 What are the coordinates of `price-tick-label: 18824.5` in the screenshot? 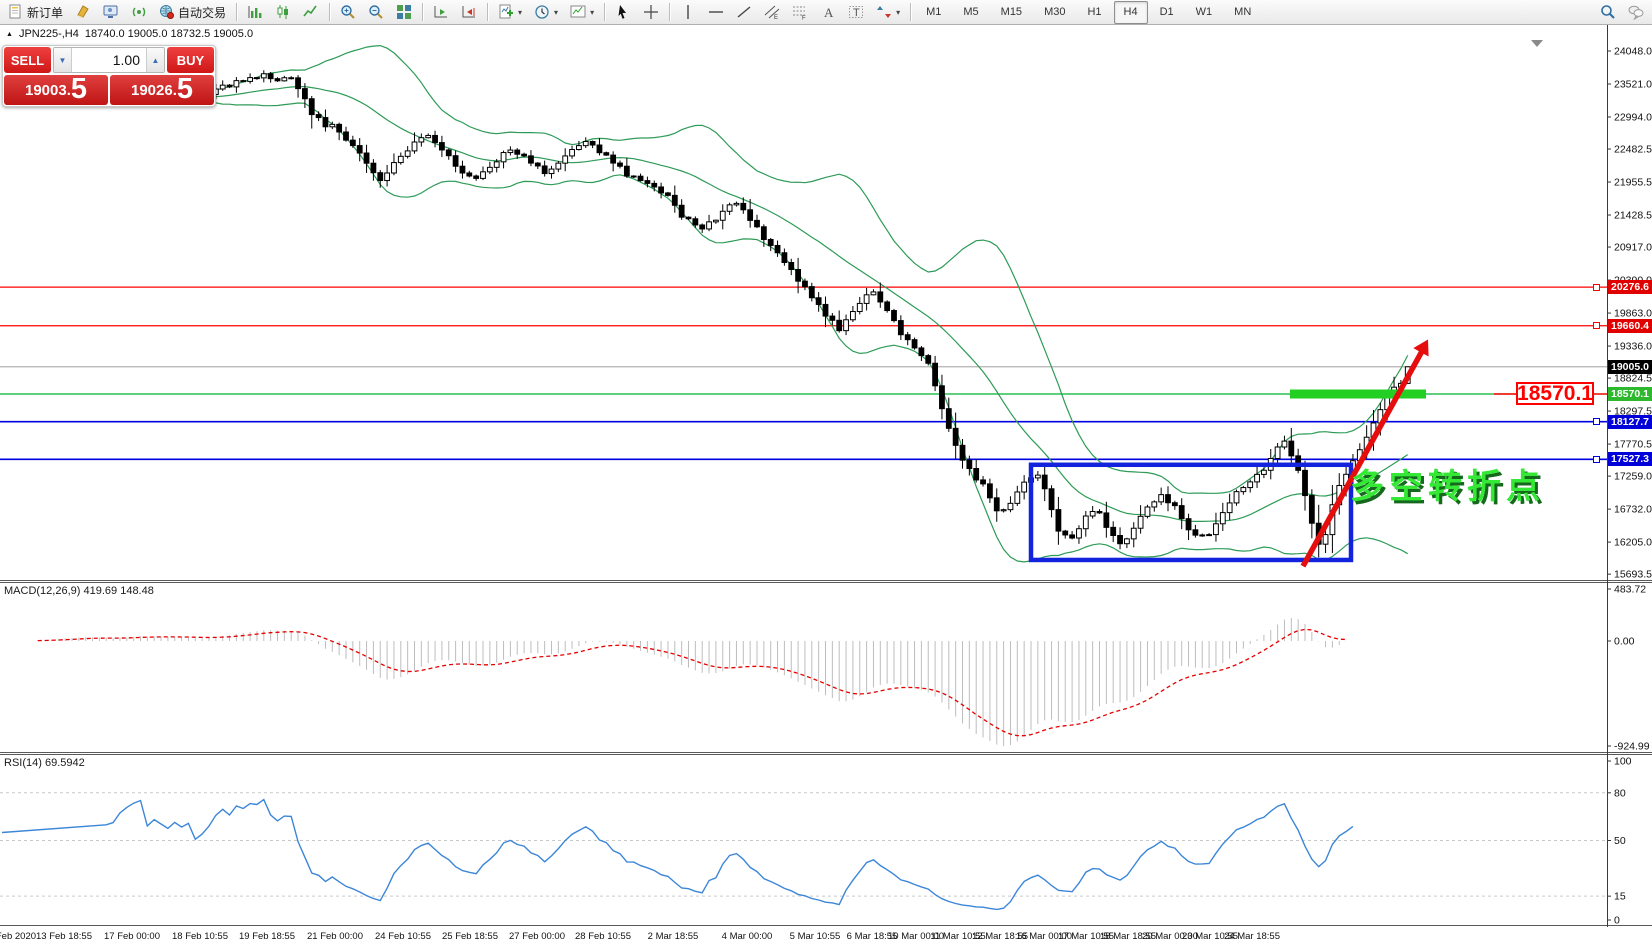 It's located at (1633, 379).